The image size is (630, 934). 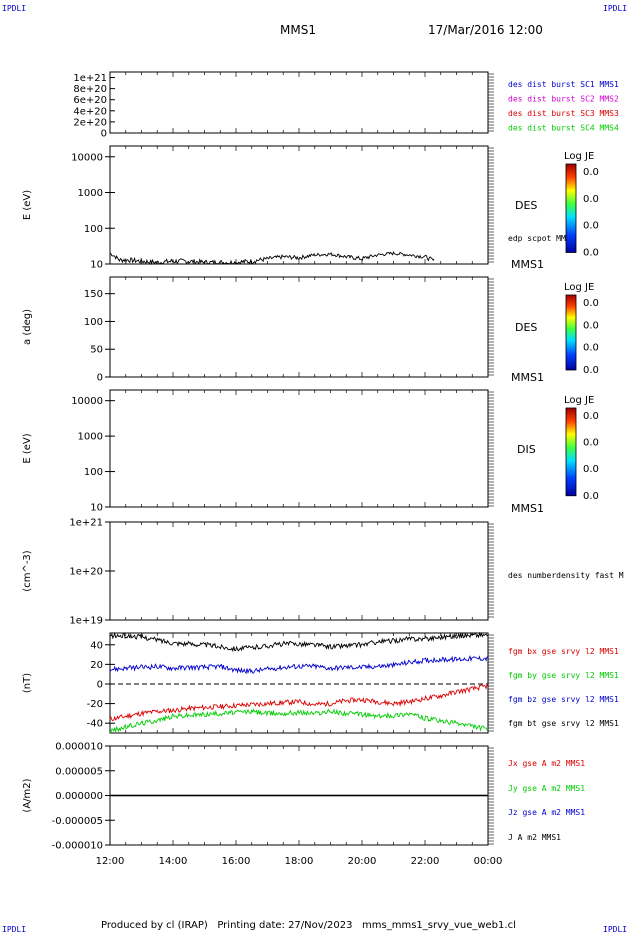 What do you see at coordinates (485, 30) in the screenshot?
I see `header-date: 17/Mar/2016 12:00` at bounding box center [485, 30].